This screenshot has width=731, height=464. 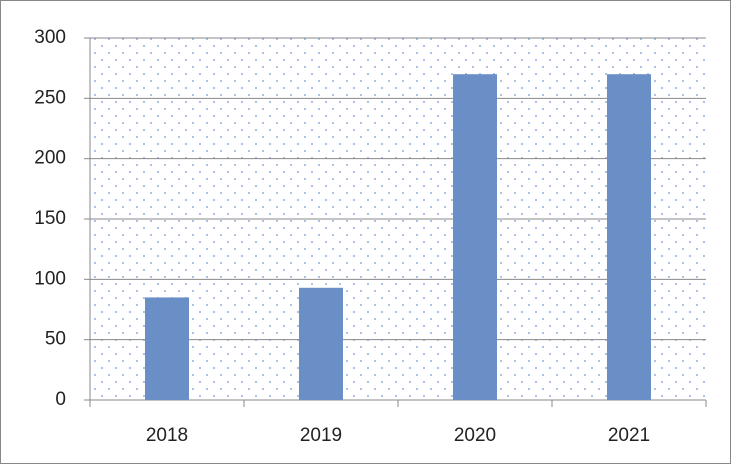 I want to click on x-tick-label: 2021, so click(x=629, y=435).